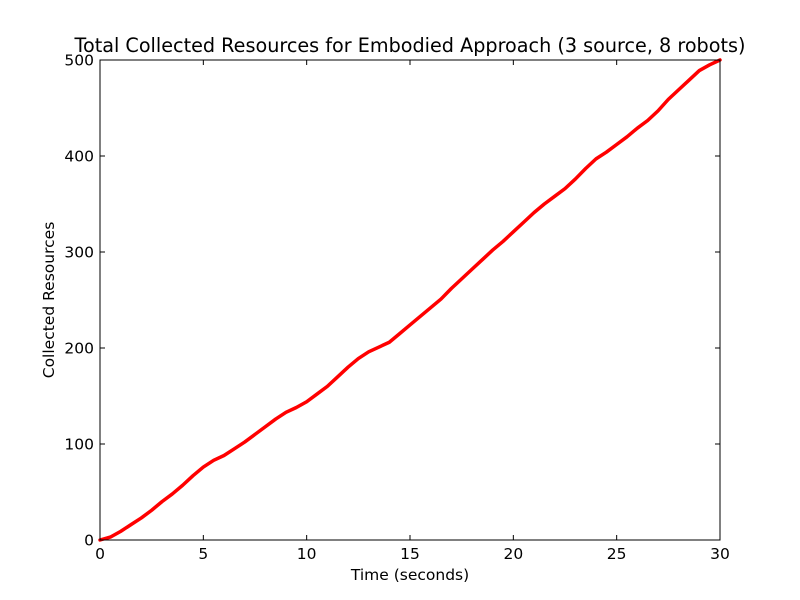 This screenshot has width=800, height=600. I want to click on y-tick-label: 500, so click(79, 61).